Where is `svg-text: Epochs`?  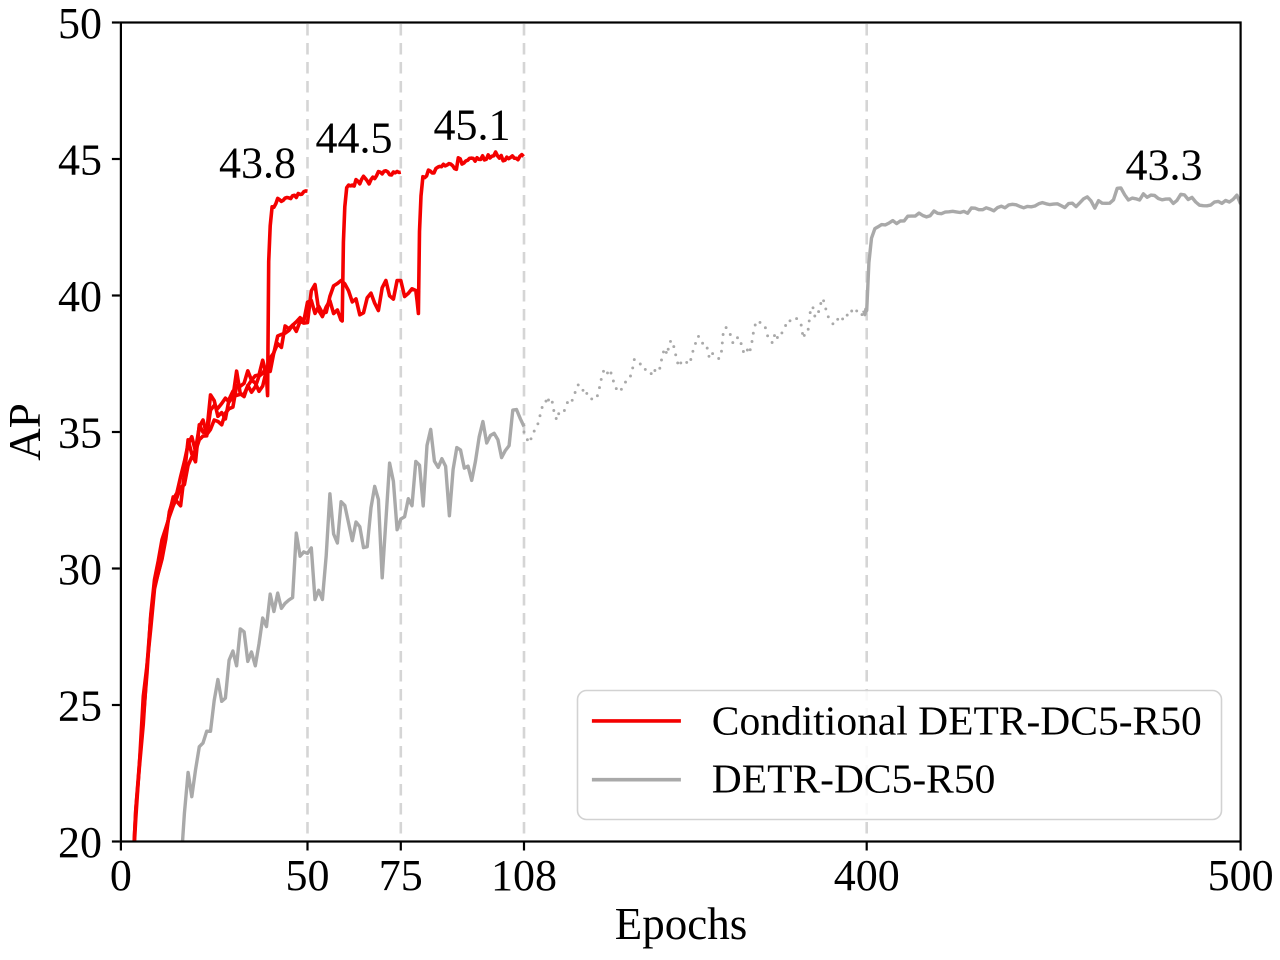
svg-text: Epochs is located at coordinates (681, 924).